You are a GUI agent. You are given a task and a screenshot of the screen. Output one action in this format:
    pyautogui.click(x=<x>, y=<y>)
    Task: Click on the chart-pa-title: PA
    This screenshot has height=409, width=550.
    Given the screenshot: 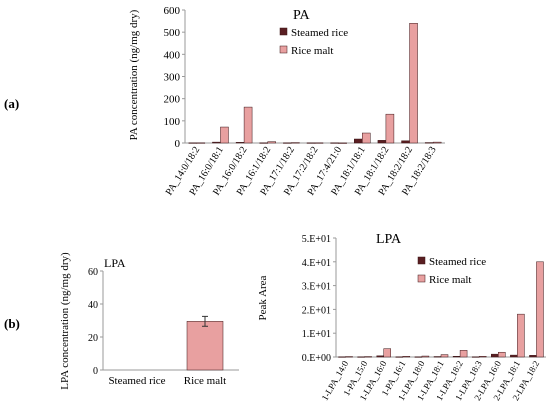 What is the action you would take?
    pyautogui.click(x=302, y=15)
    